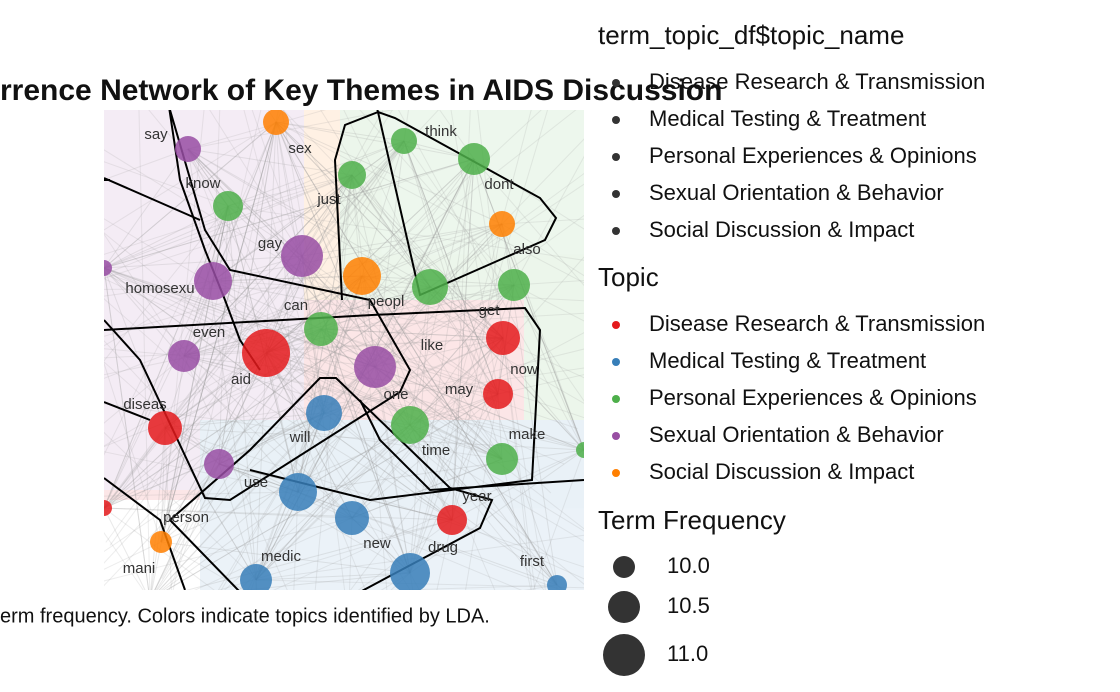 The image size is (1120, 692). Describe the element at coordinates (386, 301) in the screenshot. I see `node-label: peopl` at that location.